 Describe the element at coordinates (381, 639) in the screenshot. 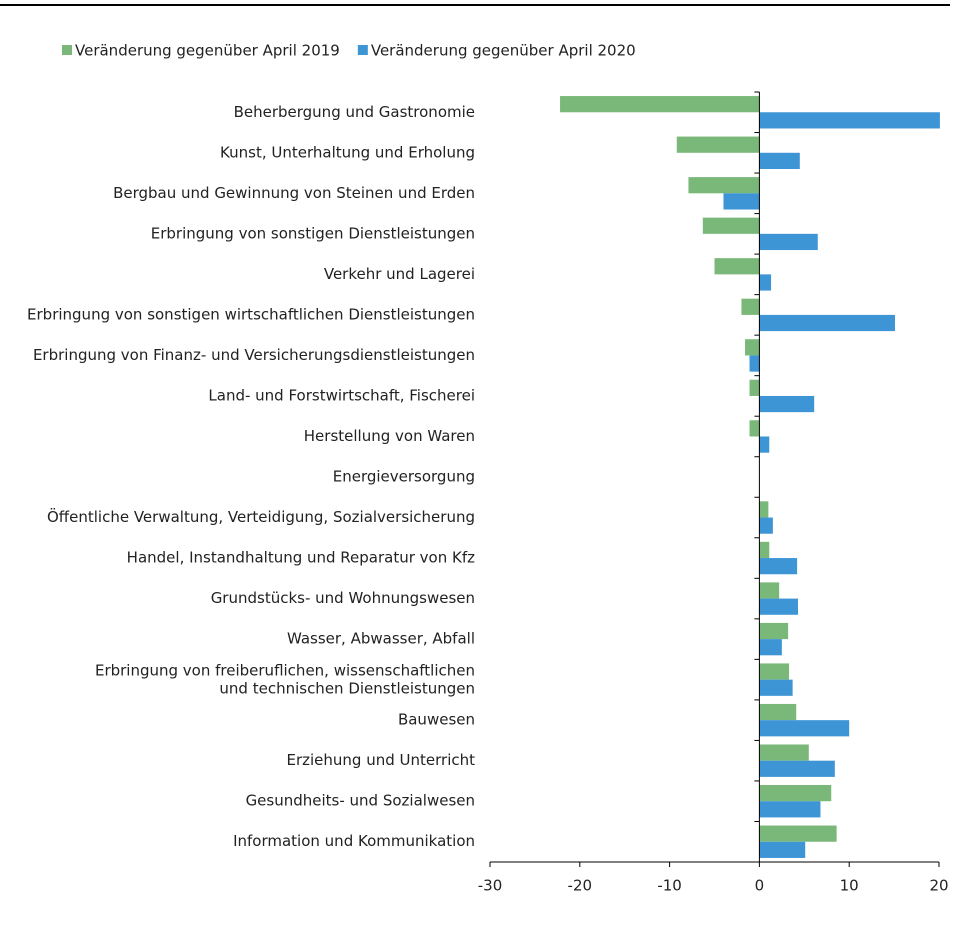

I see `category-label: Wasser, Abwasser, Abfall` at that location.